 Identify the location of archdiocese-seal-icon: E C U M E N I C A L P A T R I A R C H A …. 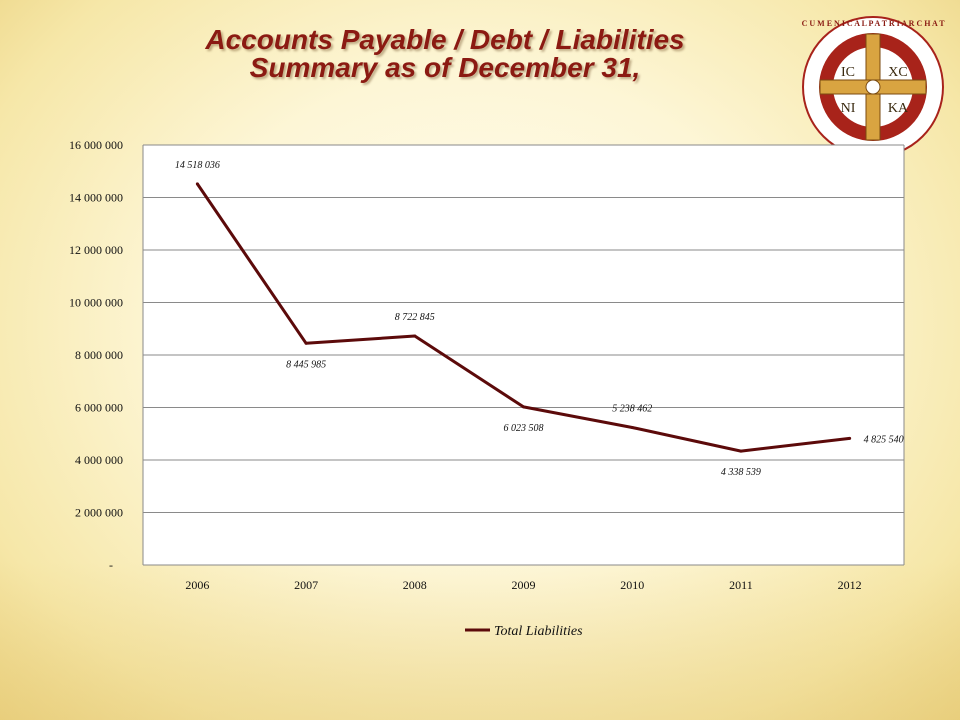
(873, 87).